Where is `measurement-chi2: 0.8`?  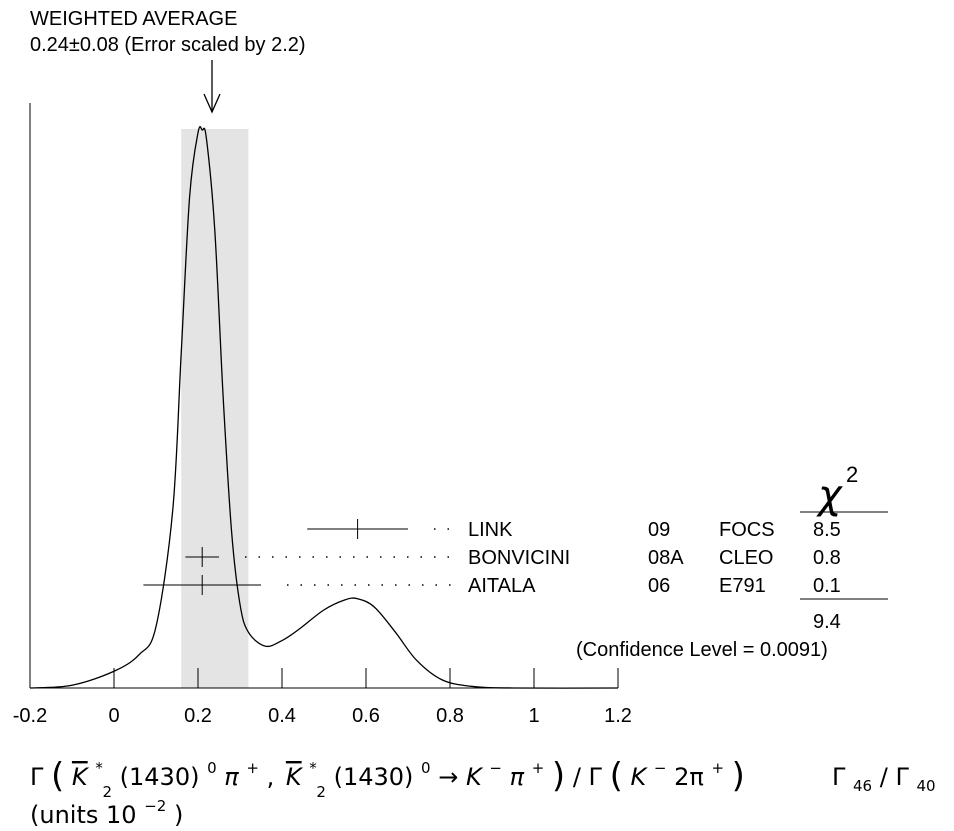 measurement-chi2: 0.8 is located at coordinates (827, 558).